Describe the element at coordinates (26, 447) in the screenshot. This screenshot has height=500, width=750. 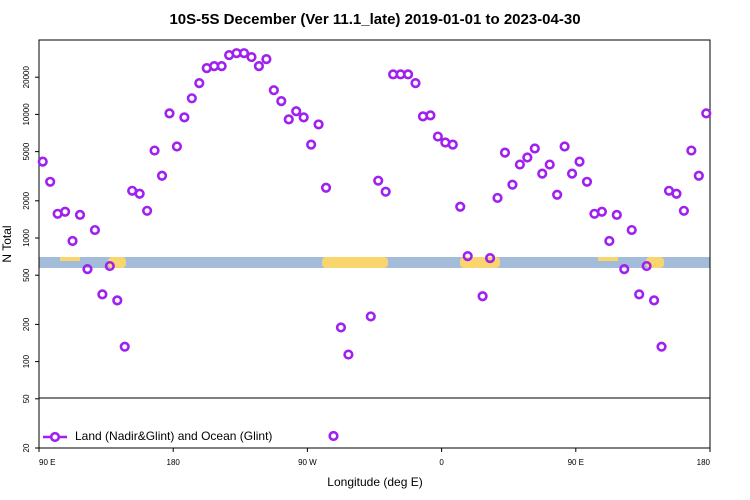
I see `y-tick-label: 20` at that location.